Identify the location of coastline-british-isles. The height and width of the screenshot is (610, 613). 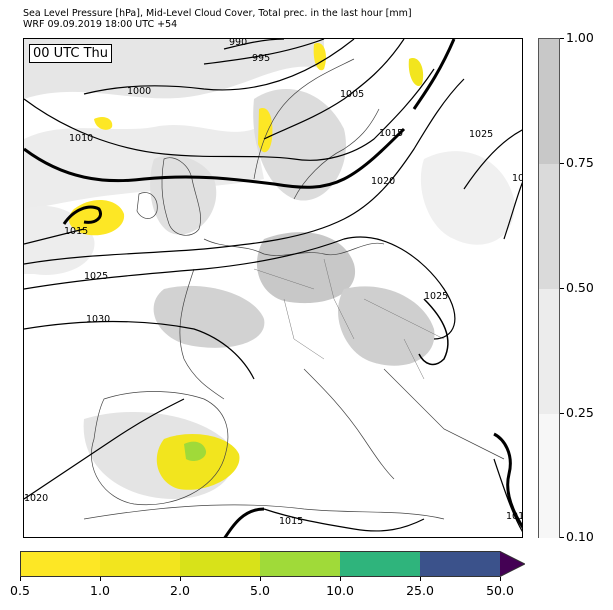
(181, 196).